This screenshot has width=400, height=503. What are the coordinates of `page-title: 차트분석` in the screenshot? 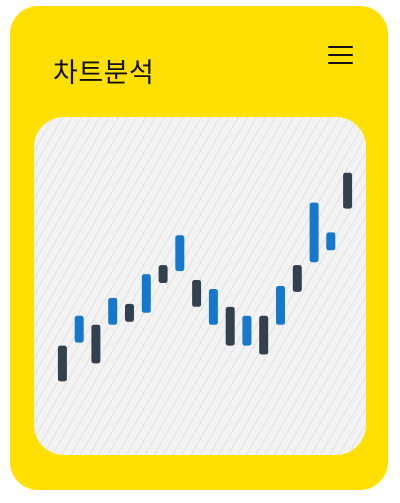 It's located at (103, 73).